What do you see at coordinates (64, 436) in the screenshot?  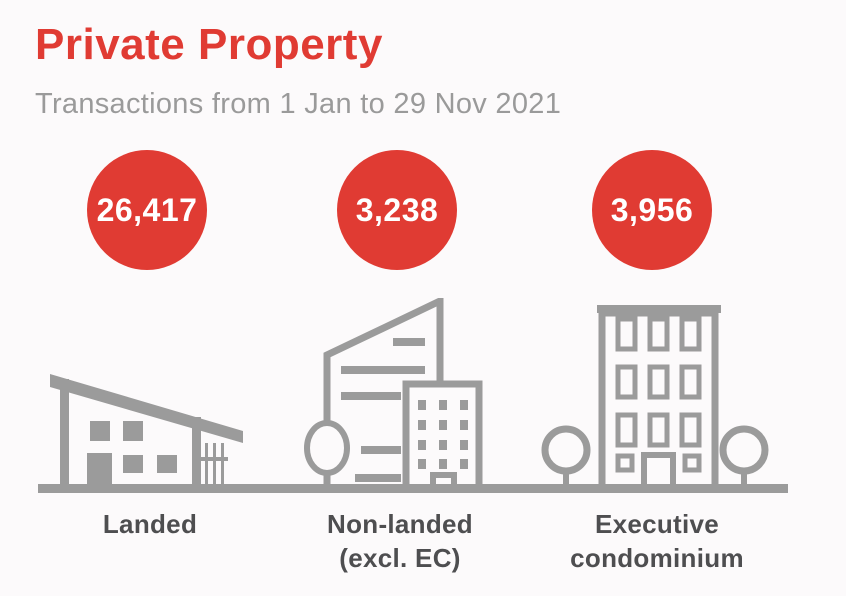 I see `house-left-wall` at bounding box center [64, 436].